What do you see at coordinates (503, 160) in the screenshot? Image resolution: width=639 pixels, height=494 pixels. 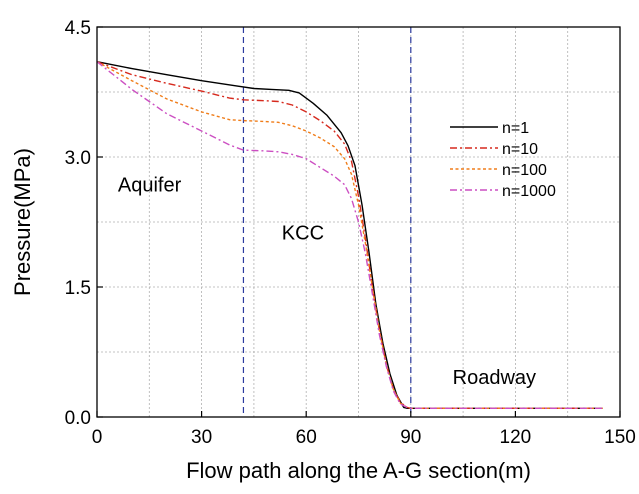 I see `legend: n=1 n=10 n=100 n=1000` at bounding box center [503, 160].